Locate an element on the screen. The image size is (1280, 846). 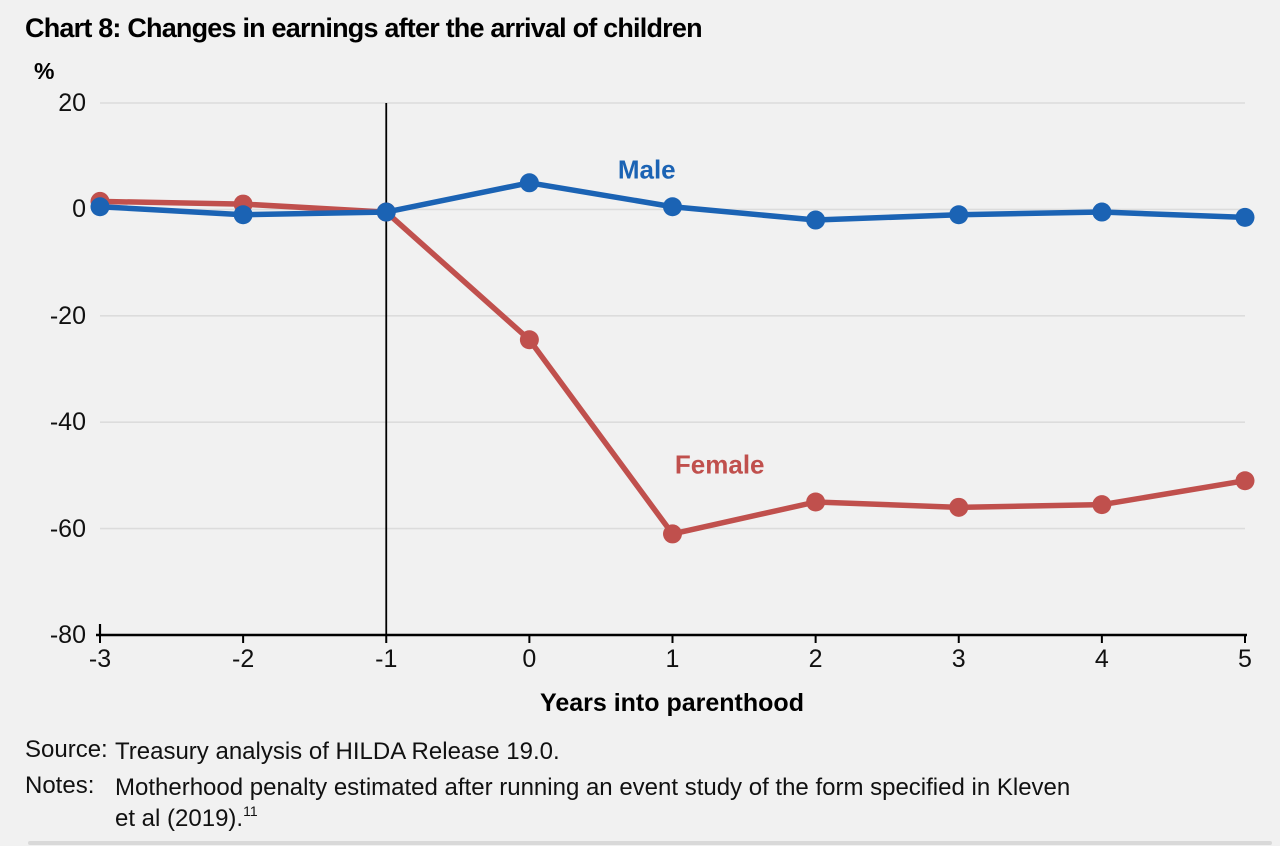
y-tick-label: -60 is located at coordinates (67, 528).